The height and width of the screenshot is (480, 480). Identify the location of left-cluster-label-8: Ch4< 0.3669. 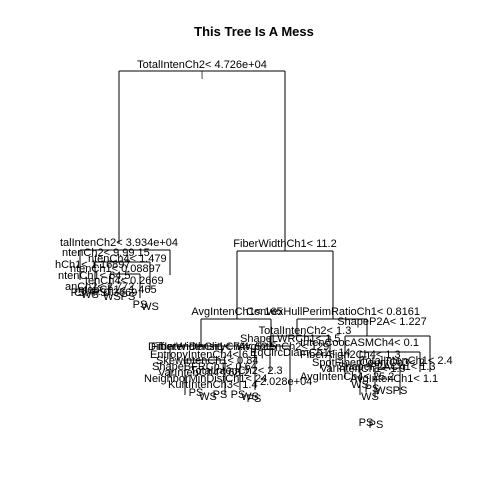
(105, 293).